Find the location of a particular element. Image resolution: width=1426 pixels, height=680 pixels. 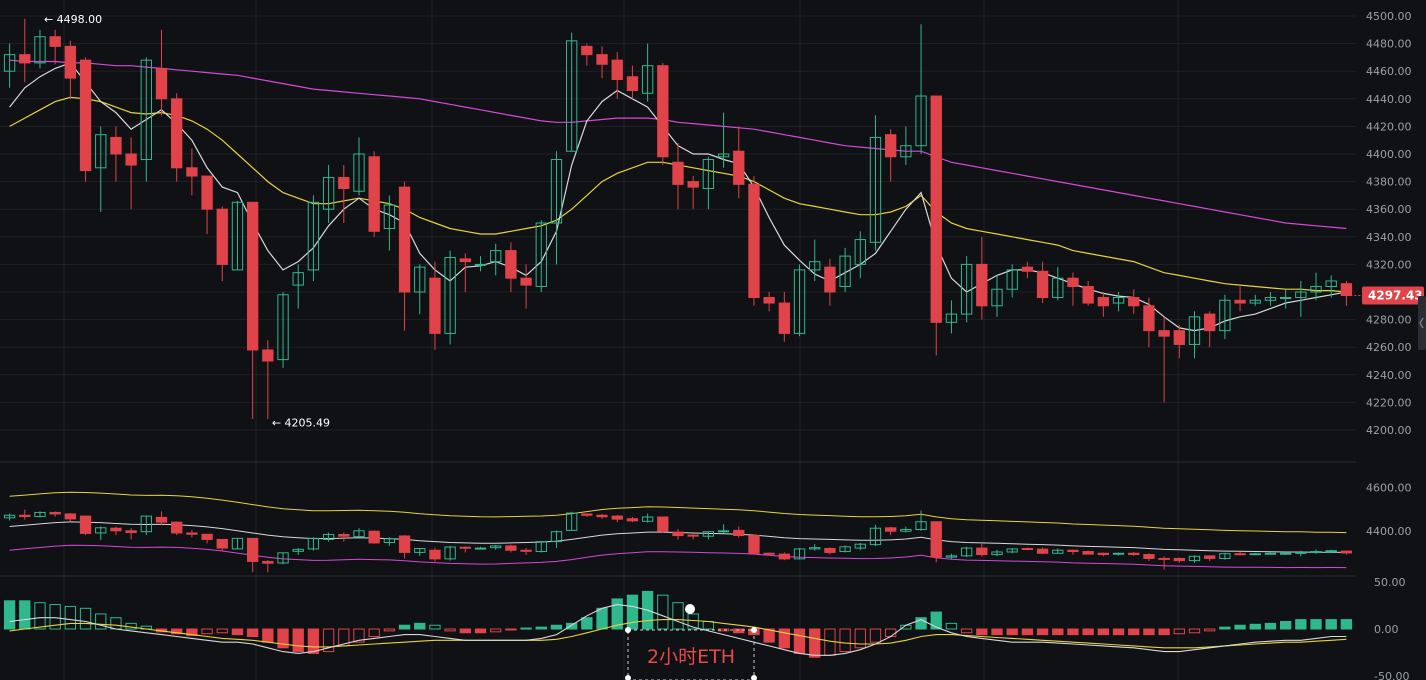

drawing-overlay: 2小时ETH is located at coordinates (691, 642).